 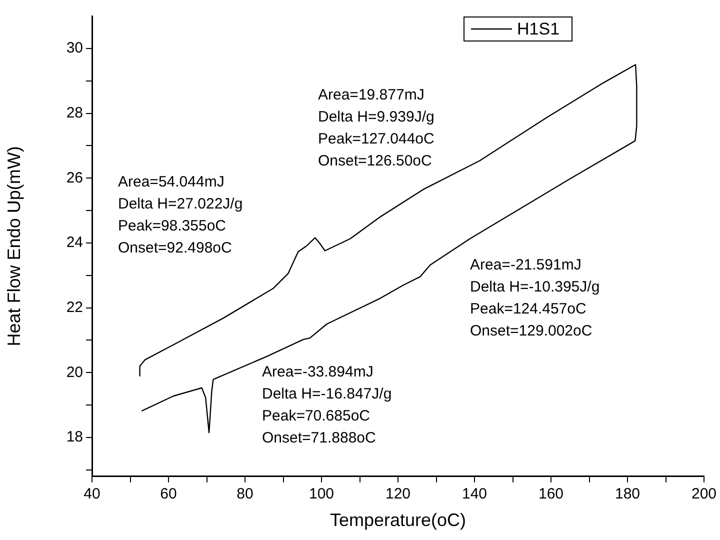 What do you see at coordinates (74, 437) in the screenshot?
I see `y-tick-label: 18` at bounding box center [74, 437].